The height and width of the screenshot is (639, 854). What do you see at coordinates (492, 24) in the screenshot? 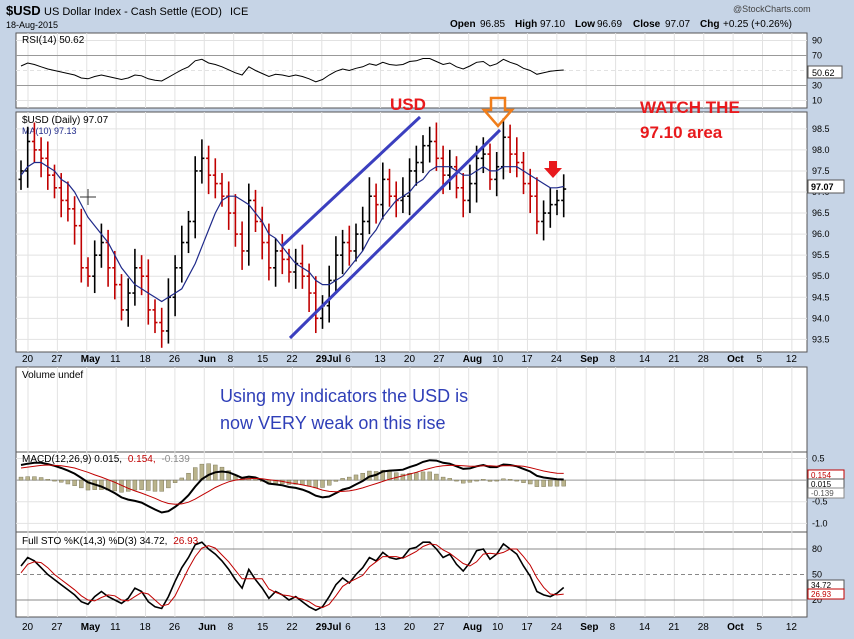
I see `open-value: 96.85` at bounding box center [492, 24].